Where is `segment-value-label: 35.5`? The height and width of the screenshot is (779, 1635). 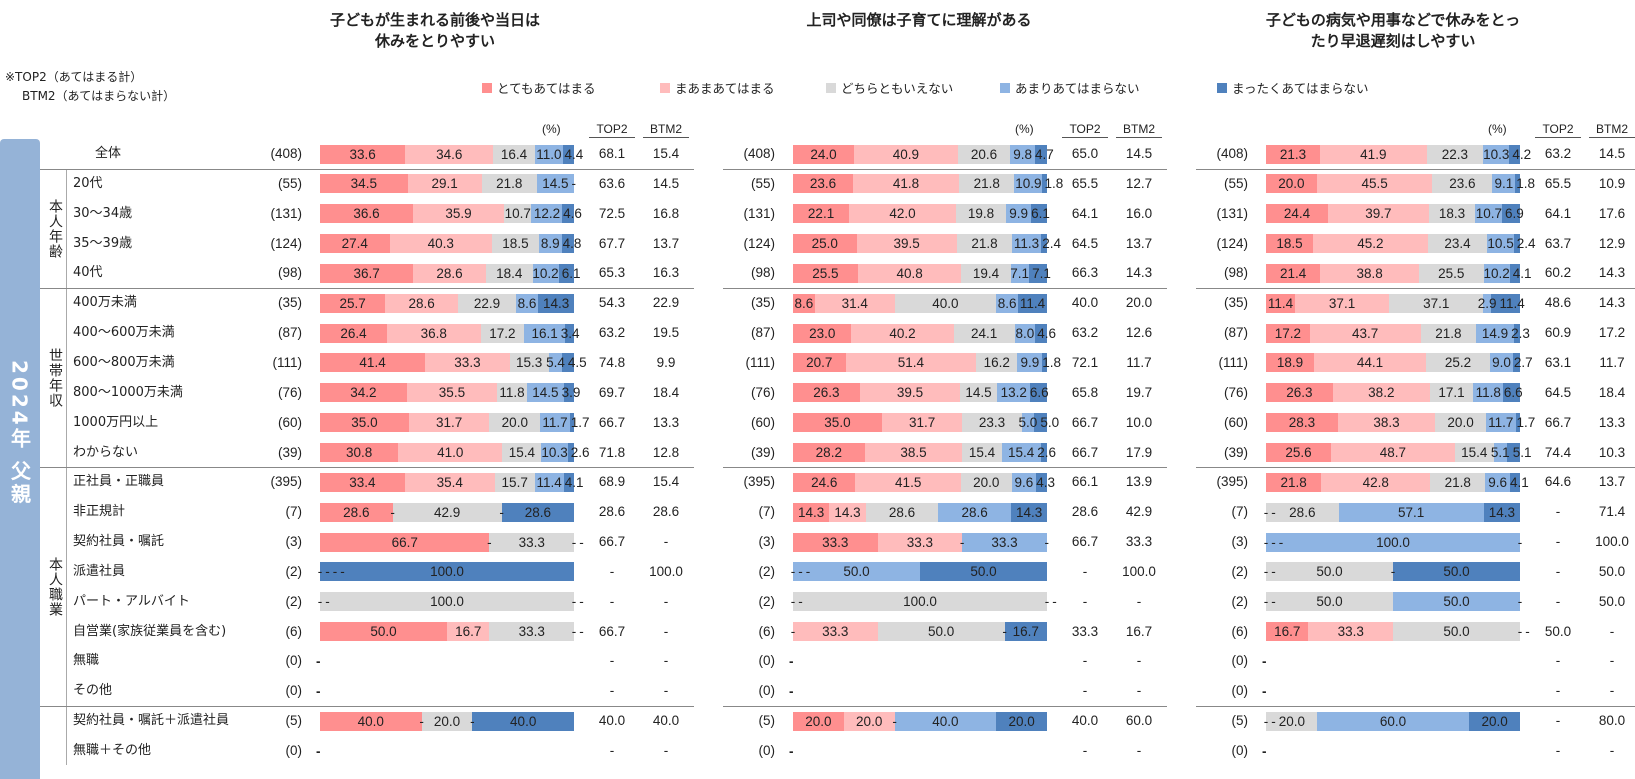 segment-value-label: 35.5 is located at coordinates (452, 393).